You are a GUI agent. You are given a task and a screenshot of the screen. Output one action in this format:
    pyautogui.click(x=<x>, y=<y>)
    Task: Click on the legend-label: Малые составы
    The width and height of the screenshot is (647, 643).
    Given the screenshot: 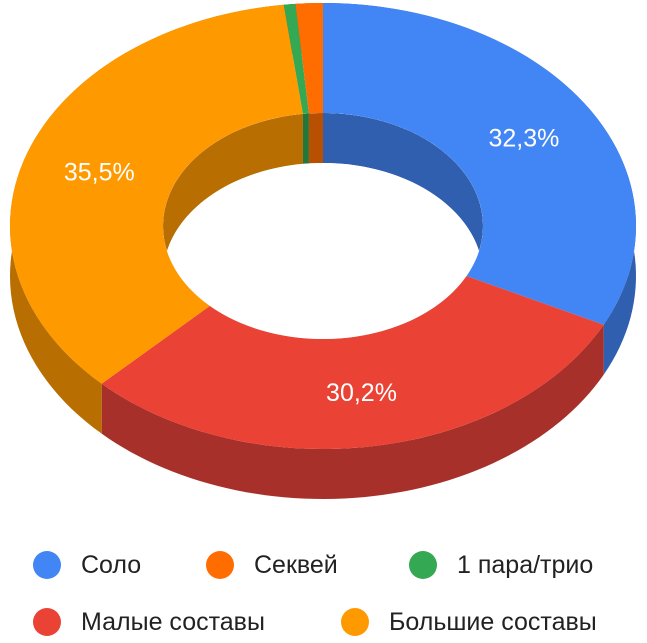 What is the action you would take?
    pyautogui.click(x=173, y=621)
    